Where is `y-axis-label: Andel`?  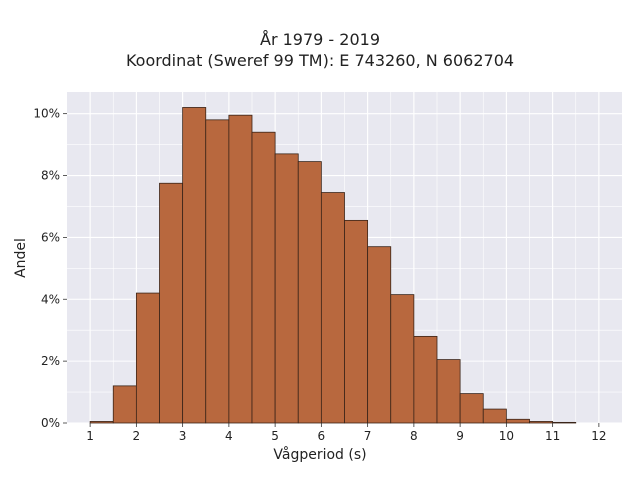
y-axis-label: Andel is located at coordinates (21, 258).